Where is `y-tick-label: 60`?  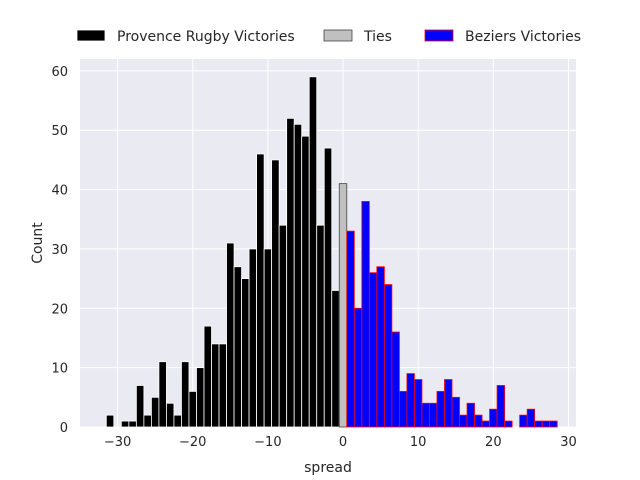
y-tick-label: 60 is located at coordinates (59, 72).